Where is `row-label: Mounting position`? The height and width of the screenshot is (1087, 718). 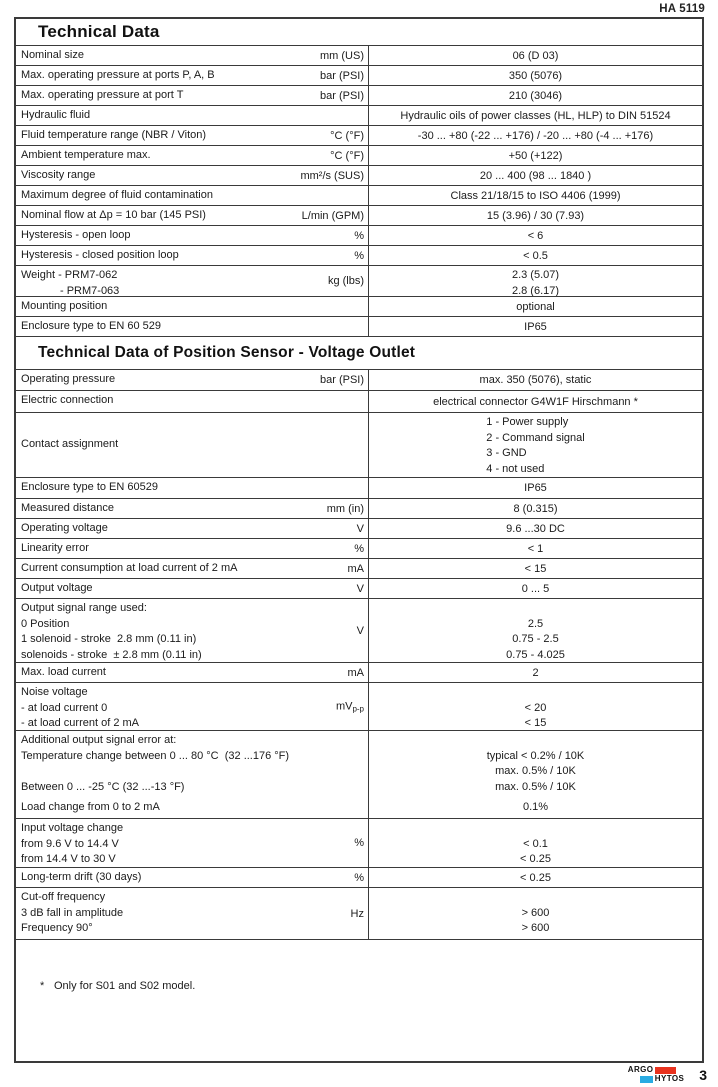
row-label: Mounting position is located at coordinates (64, 306).